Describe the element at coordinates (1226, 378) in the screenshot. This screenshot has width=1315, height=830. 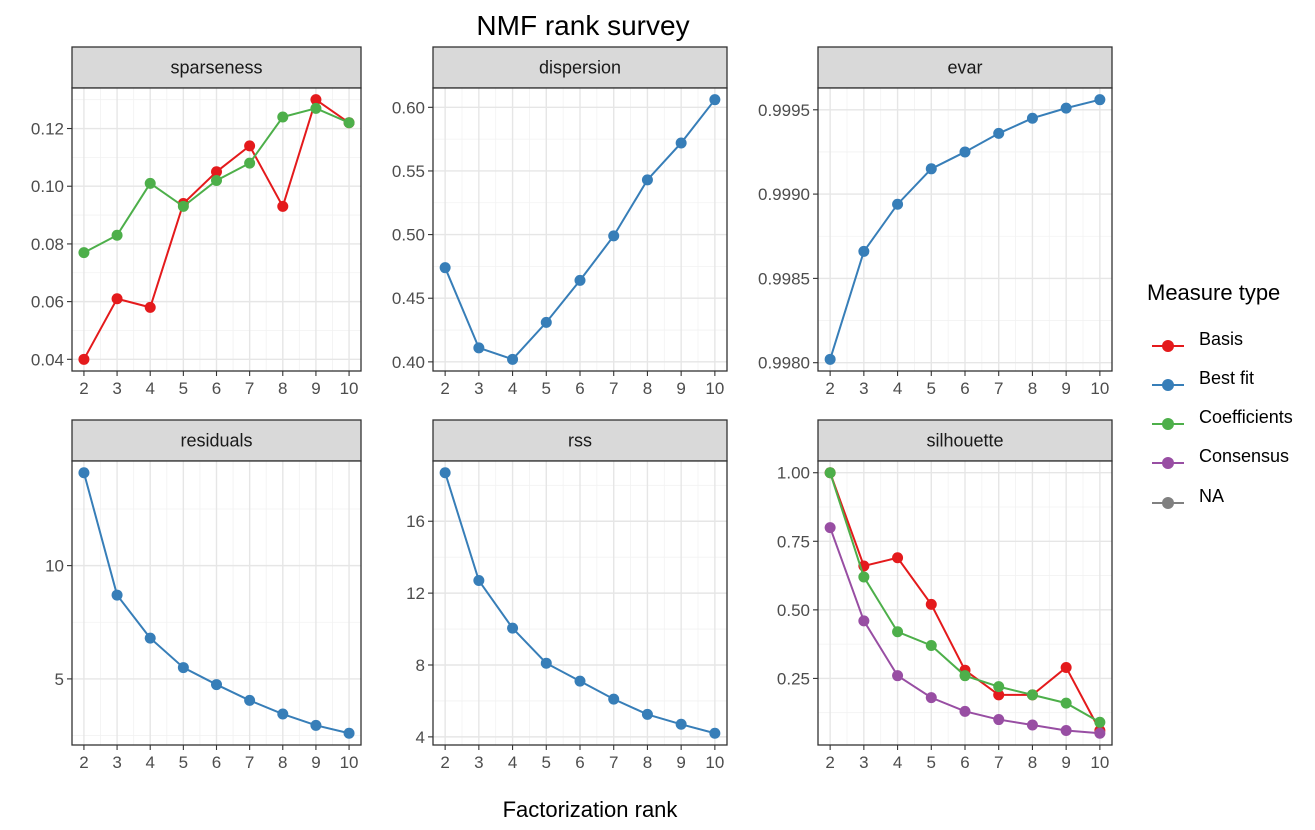
I see `legend-label-best-fit: Best fit` at that location.